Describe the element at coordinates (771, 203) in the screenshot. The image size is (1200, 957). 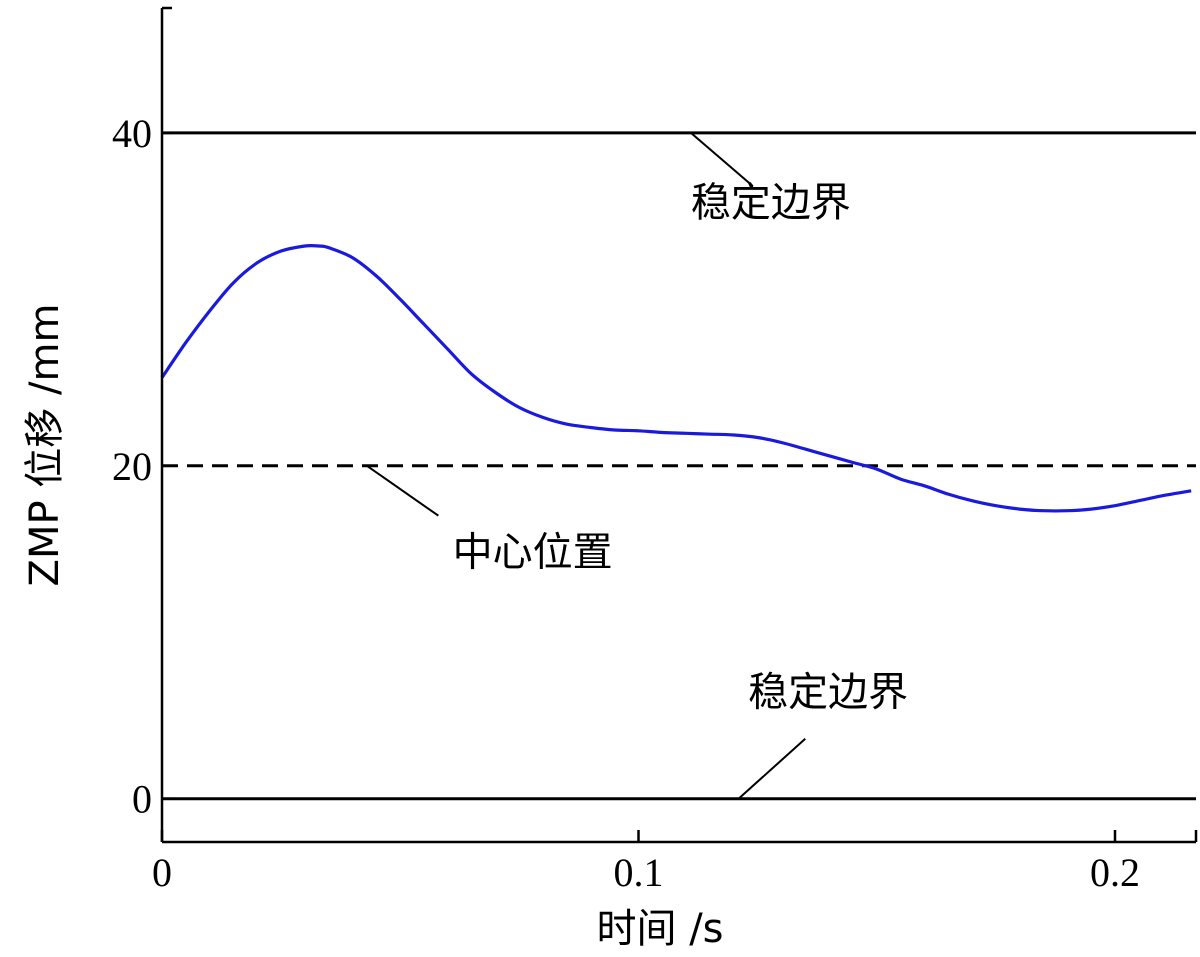
I see `annotation-label-0: 稳定边界` at that location.